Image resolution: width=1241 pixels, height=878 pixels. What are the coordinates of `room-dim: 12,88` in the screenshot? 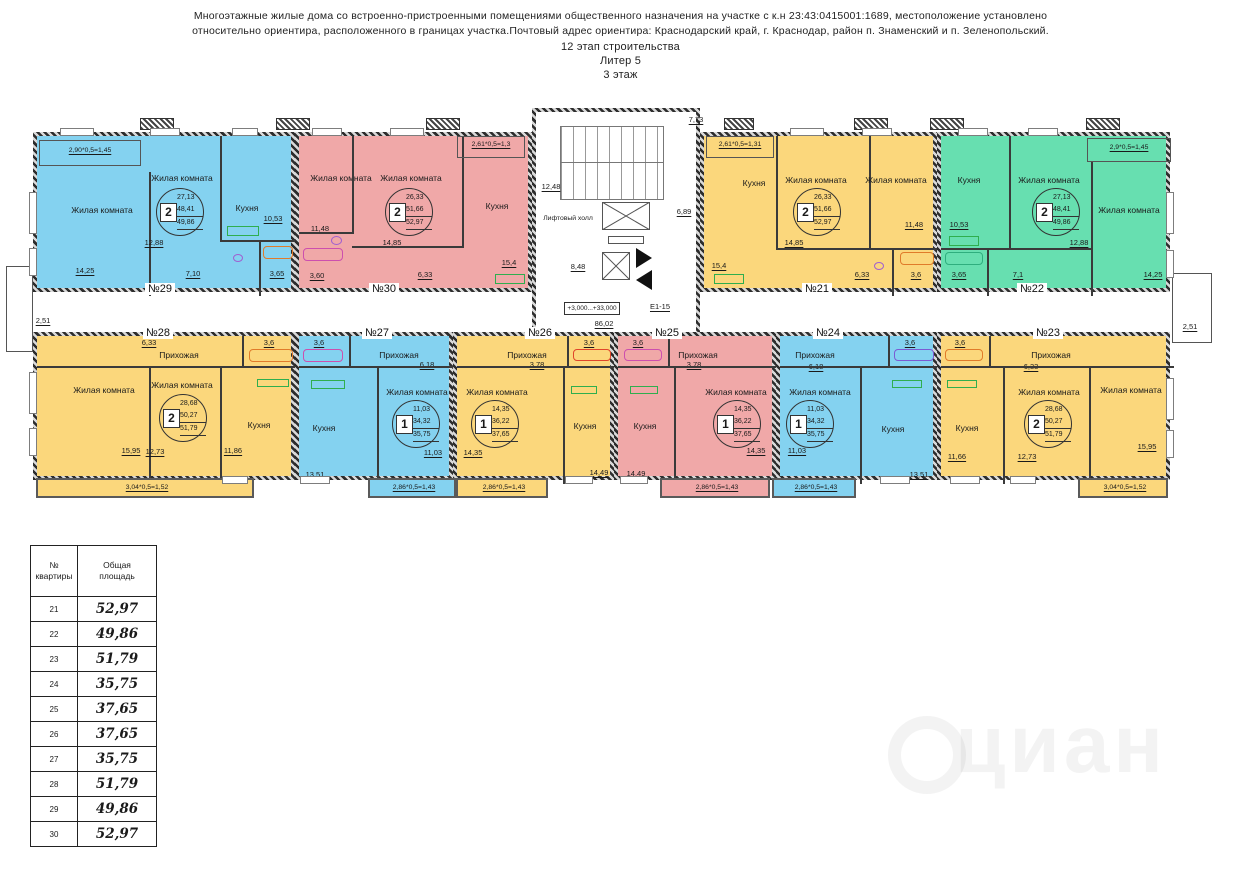 It's located at (154, 242).